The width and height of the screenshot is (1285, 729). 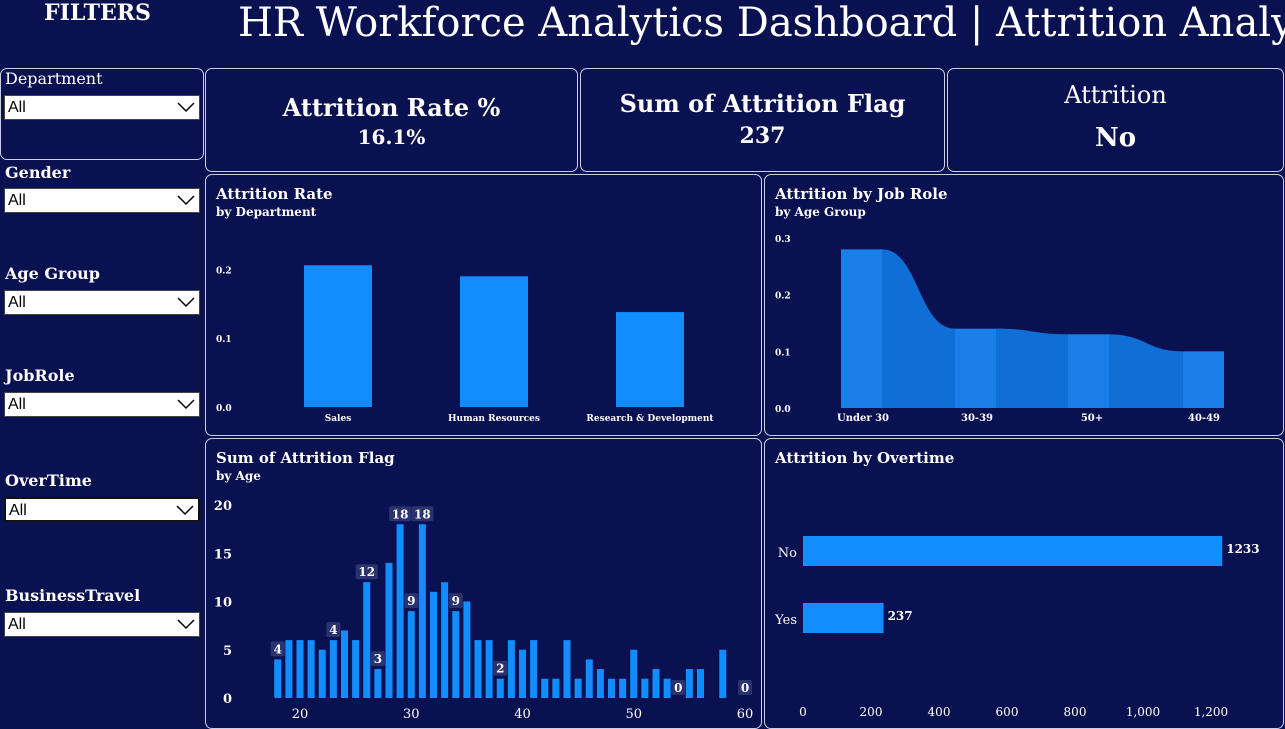 What do you see at coordinates (102, 200) in the screenshot?
I see `gender-filter-select: All` at bounding box center [102, 200].